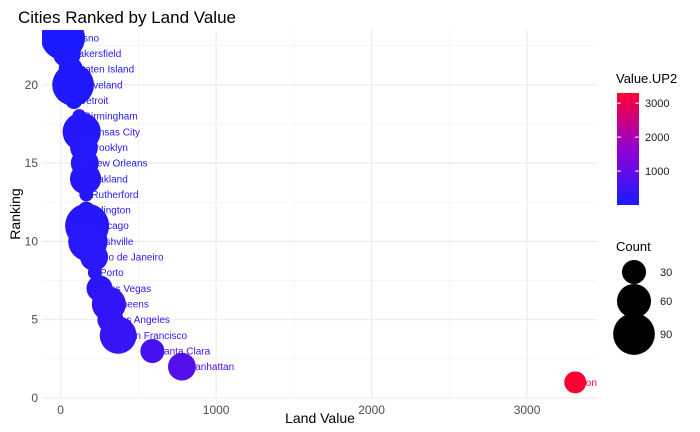  What do you see at coordinates (105, 70) in the screenshot?
I see `point-label: Staten Island` at bounding box center [105, 70].